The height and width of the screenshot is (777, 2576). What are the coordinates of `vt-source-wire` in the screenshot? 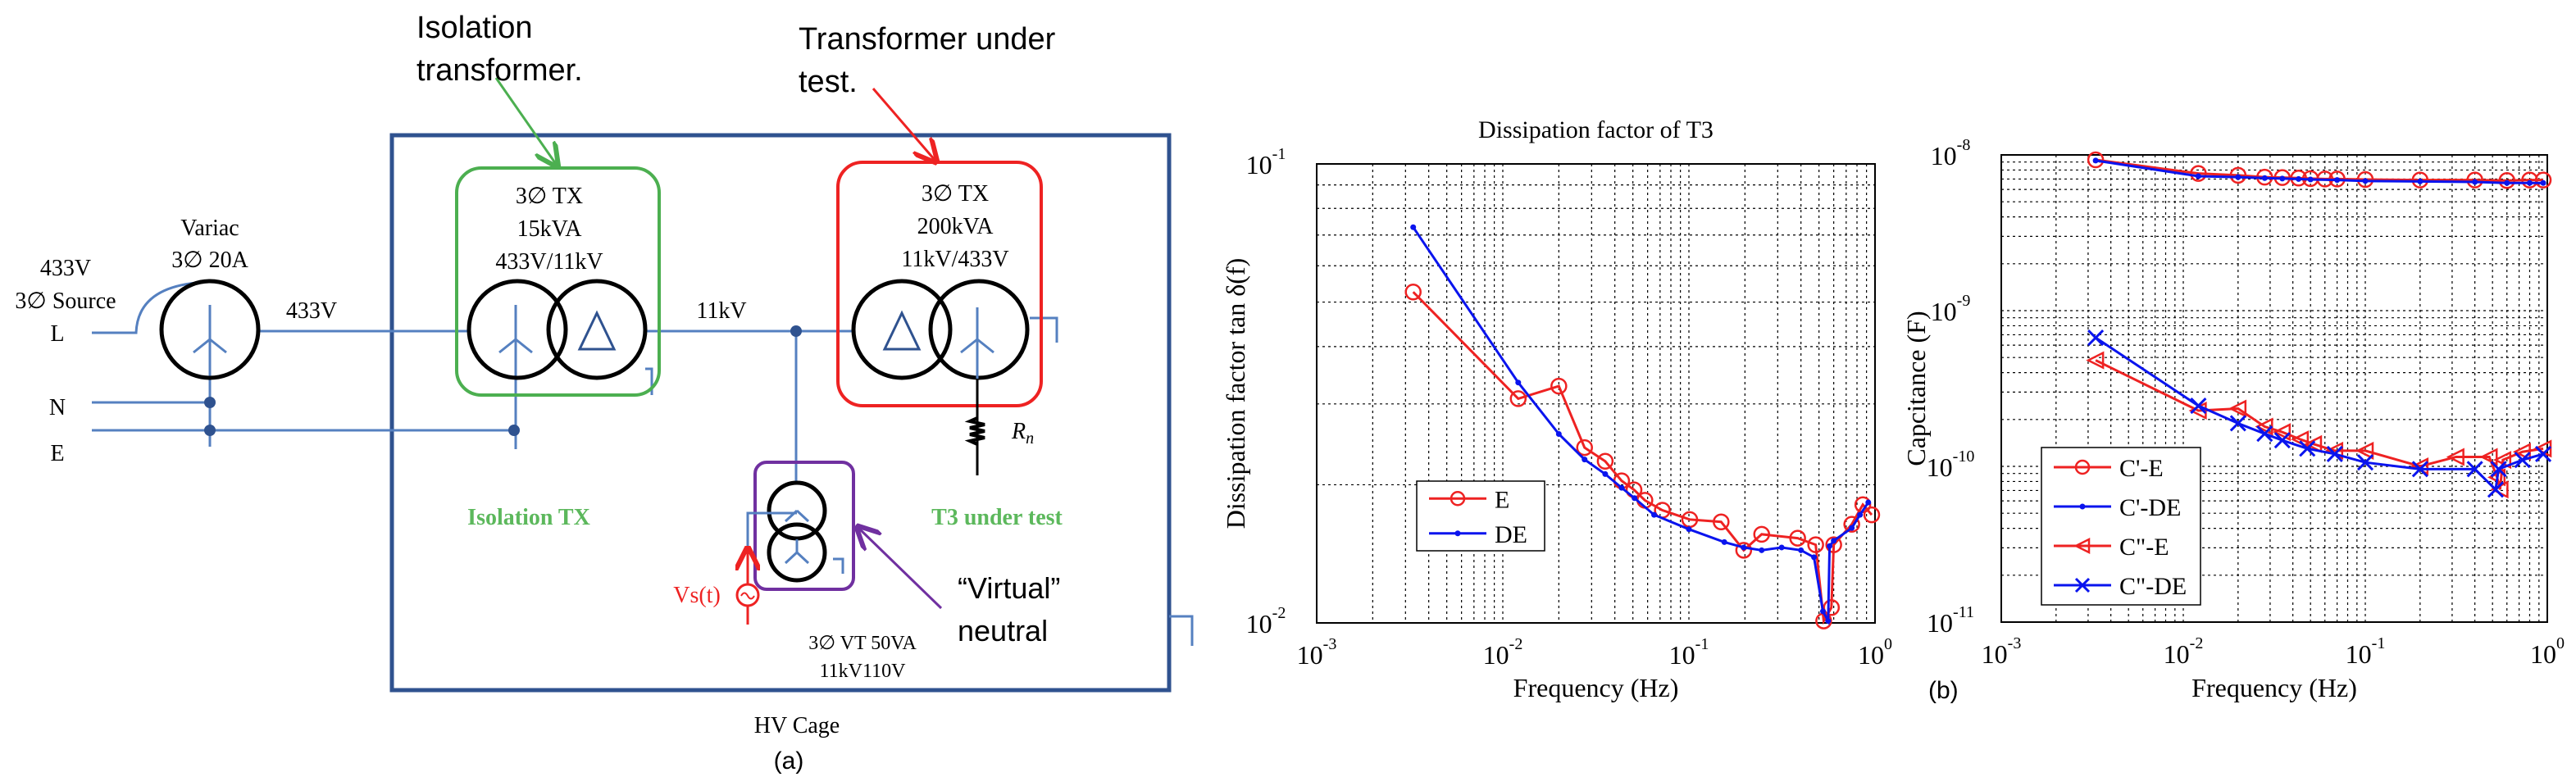 It's located at (771, 532).